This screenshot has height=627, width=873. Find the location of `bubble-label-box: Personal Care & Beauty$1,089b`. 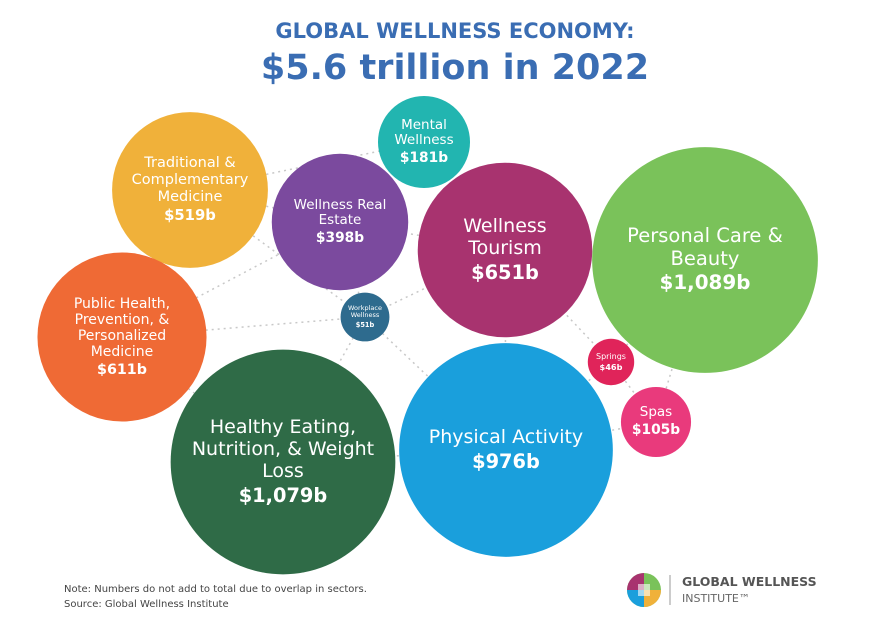

bubble-label-box: Personal Care & Beauty$1,089b is located at coordinates (705, 260).